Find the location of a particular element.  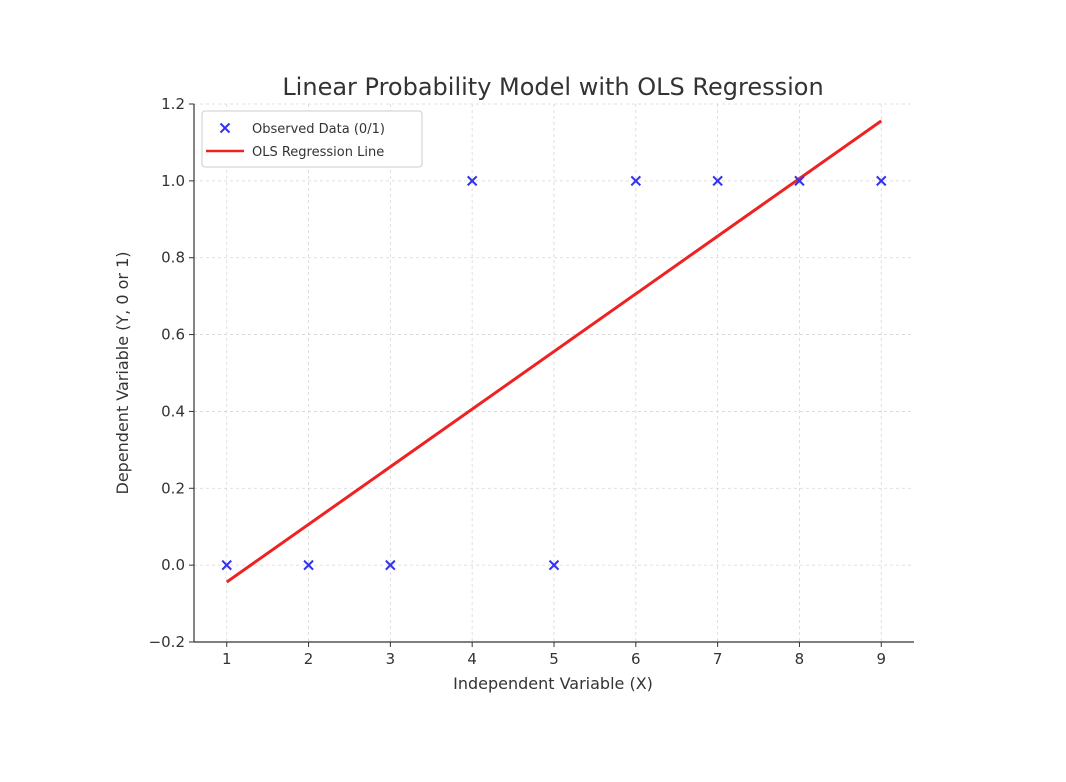

y-axis-ticks: −0.2 0.0 0.2 0.4 0.6 0.8 1.0 1.2 is located at coordinates (171, 373).